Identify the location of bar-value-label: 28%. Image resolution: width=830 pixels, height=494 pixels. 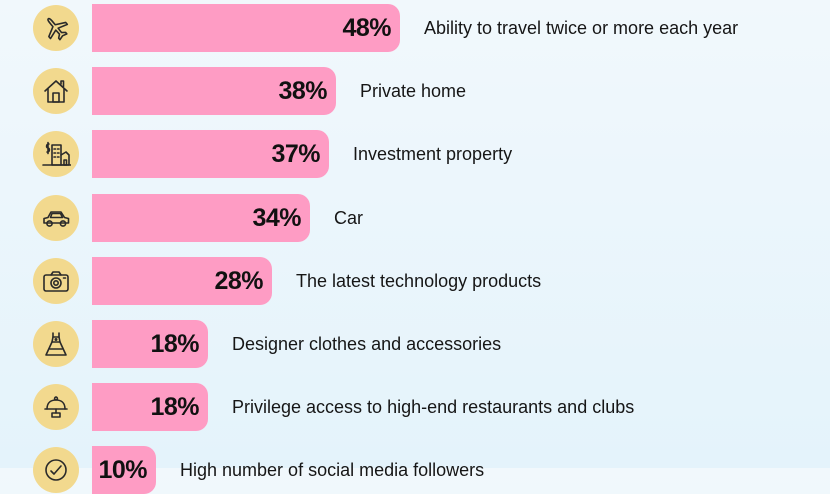
(238, 280).